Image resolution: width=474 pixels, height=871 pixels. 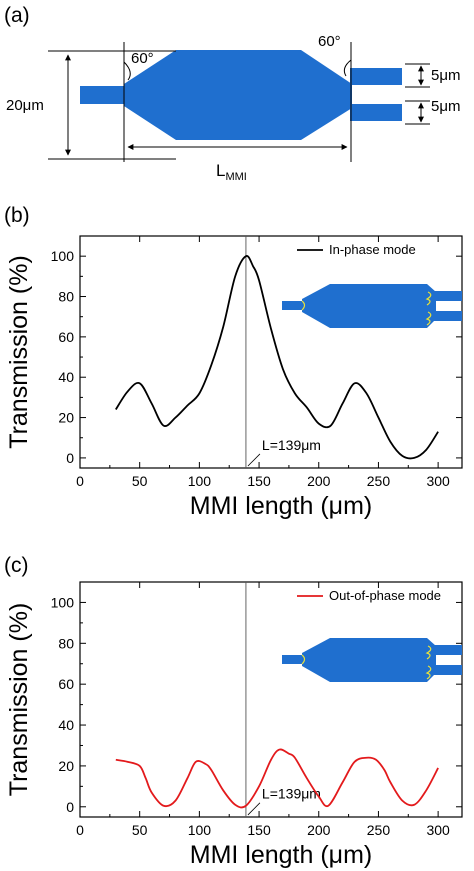 What do you see at coordinates (277, 778) in the screenshot?
I see `series-line` at bounding box center [277, 778].